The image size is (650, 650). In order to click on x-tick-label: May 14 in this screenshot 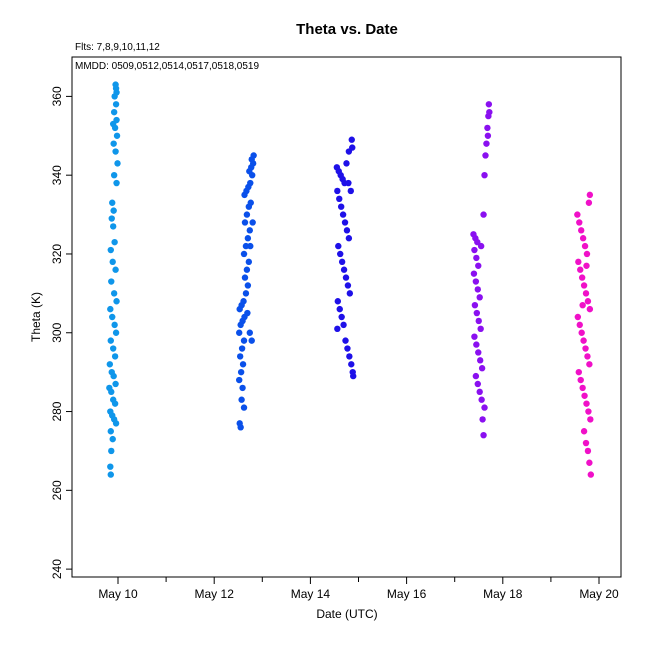, I will do `click(311, 594)`.